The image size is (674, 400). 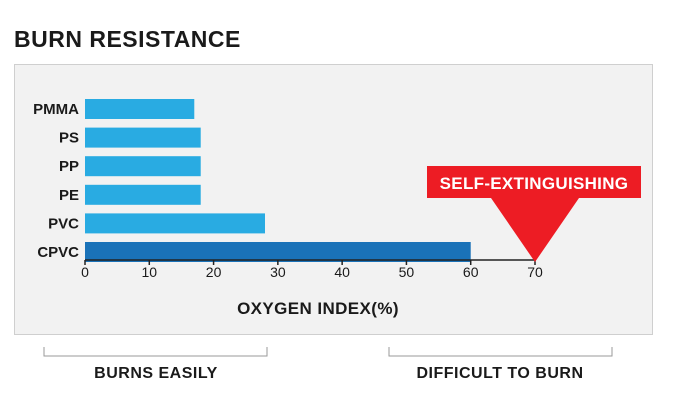 I want to click on category-label-pvc: PVC, so click(x=63, y=223).